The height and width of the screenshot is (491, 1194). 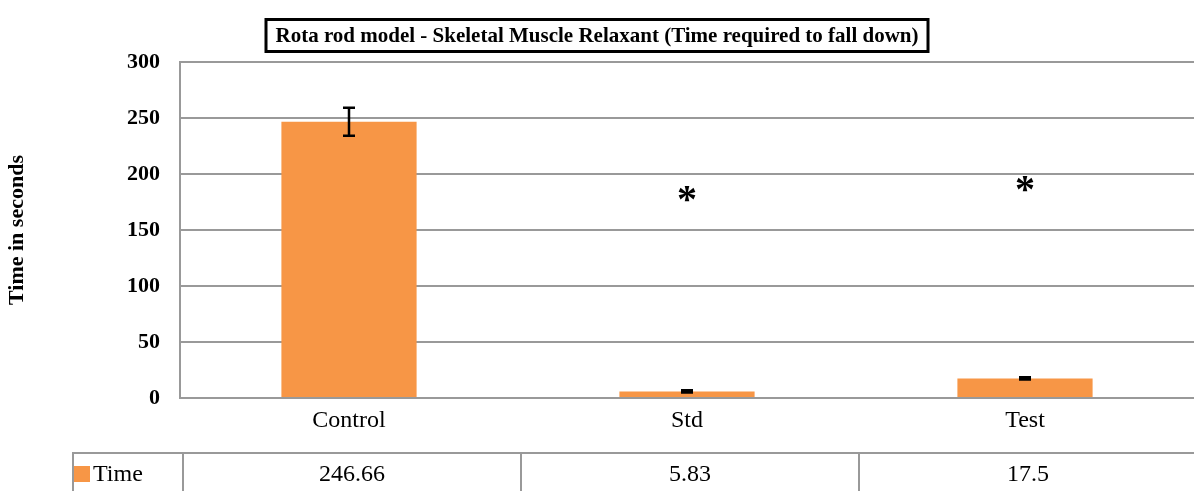 What do you see at coordinates (149, 340) in the screenshot?
I see `y-tick-label: 50` at bounding box center [149, 340].